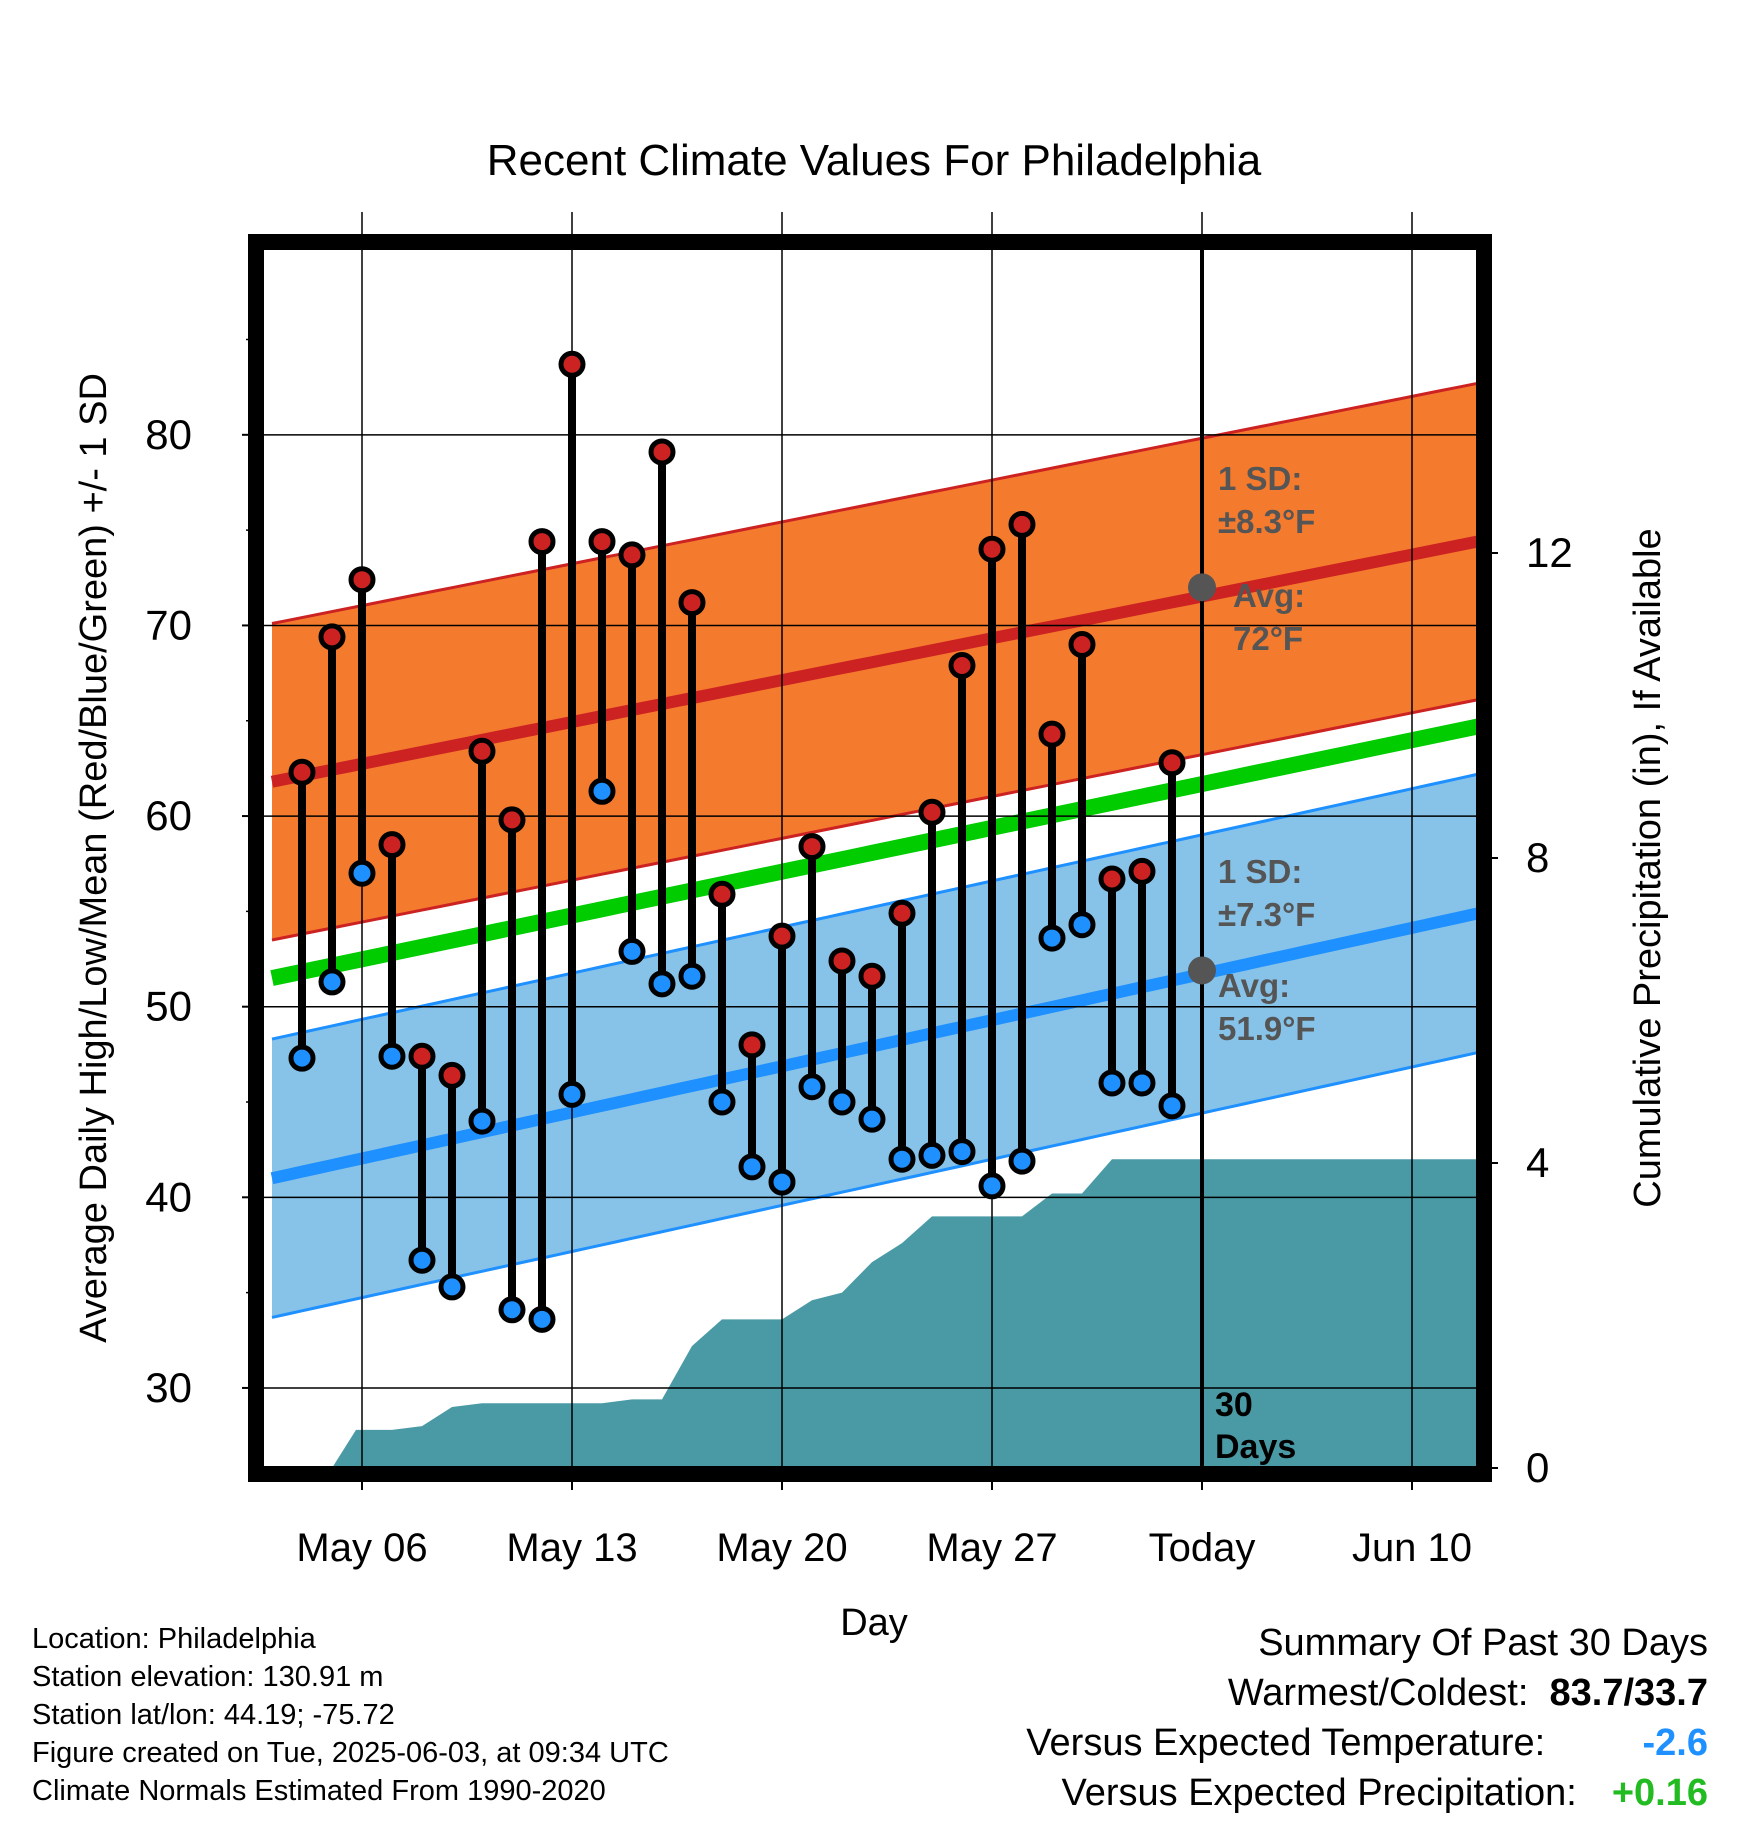 The width and height of the screenshot is (1748, 1828). What do you see at coordinates (1537, 1162) in the screenshot?
I see `y2-tick-label-4: 4` at bounding box center [1537, 1162].